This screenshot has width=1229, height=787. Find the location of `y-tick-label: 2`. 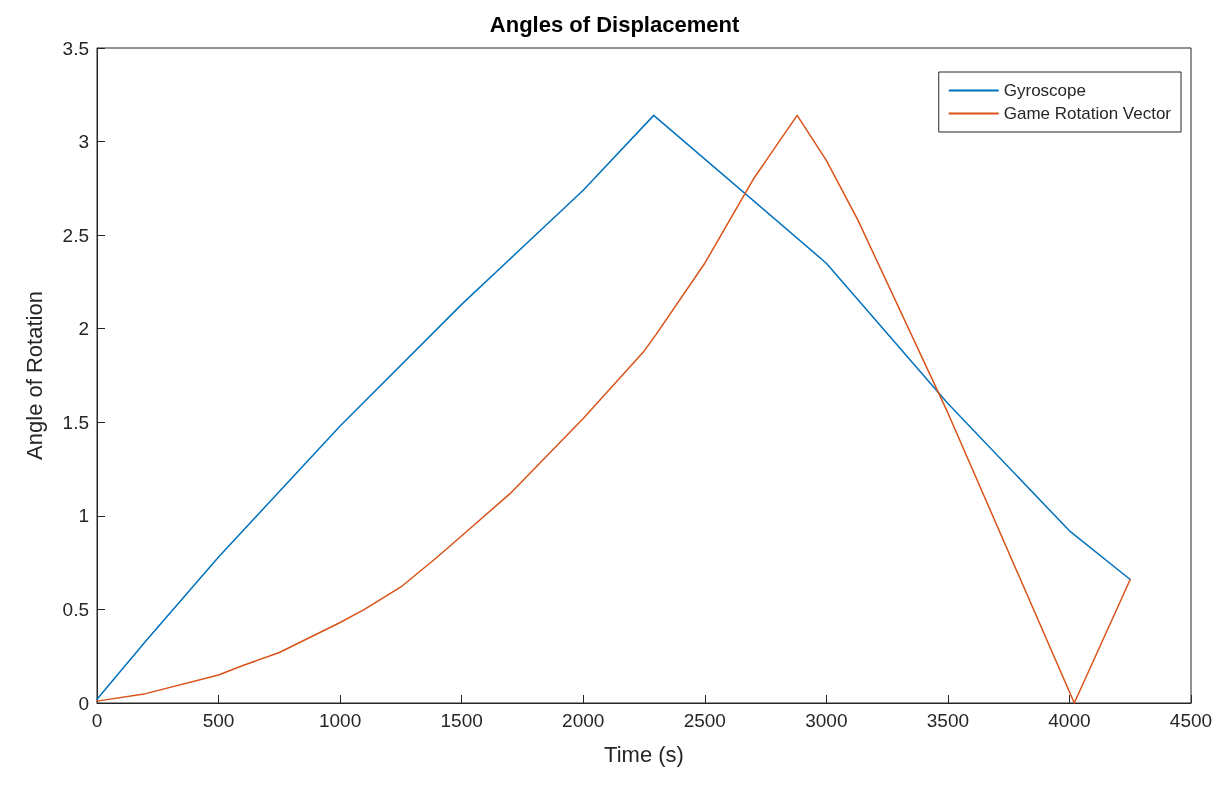

y-tick-label: 2 is located at coordinates (83, 329).